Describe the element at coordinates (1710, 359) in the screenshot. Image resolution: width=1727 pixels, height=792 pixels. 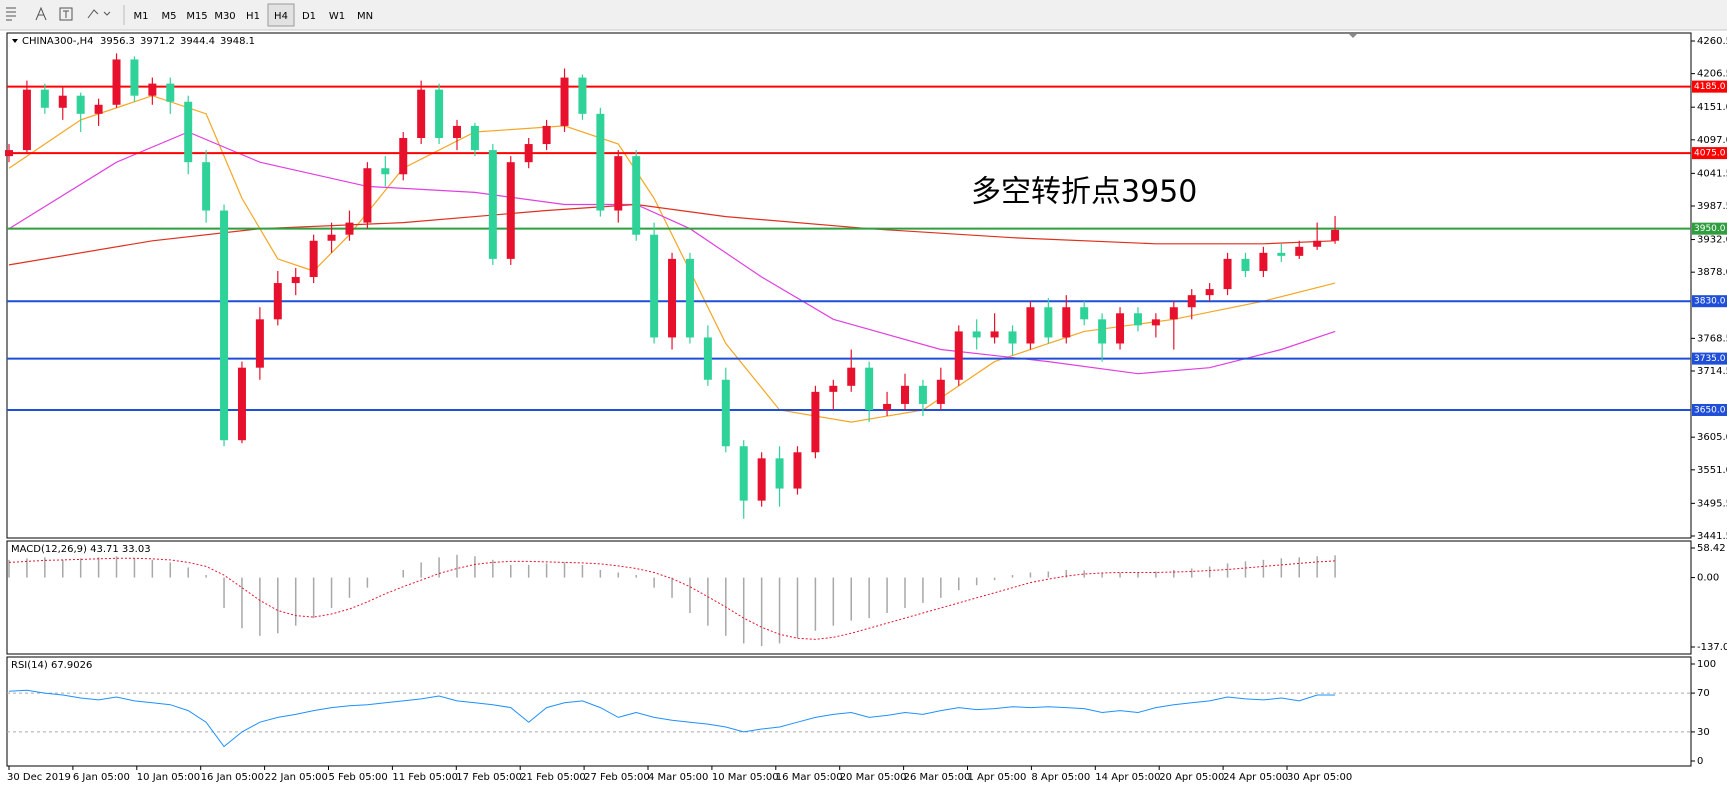
I see `level-label: 3735.0` at that location.